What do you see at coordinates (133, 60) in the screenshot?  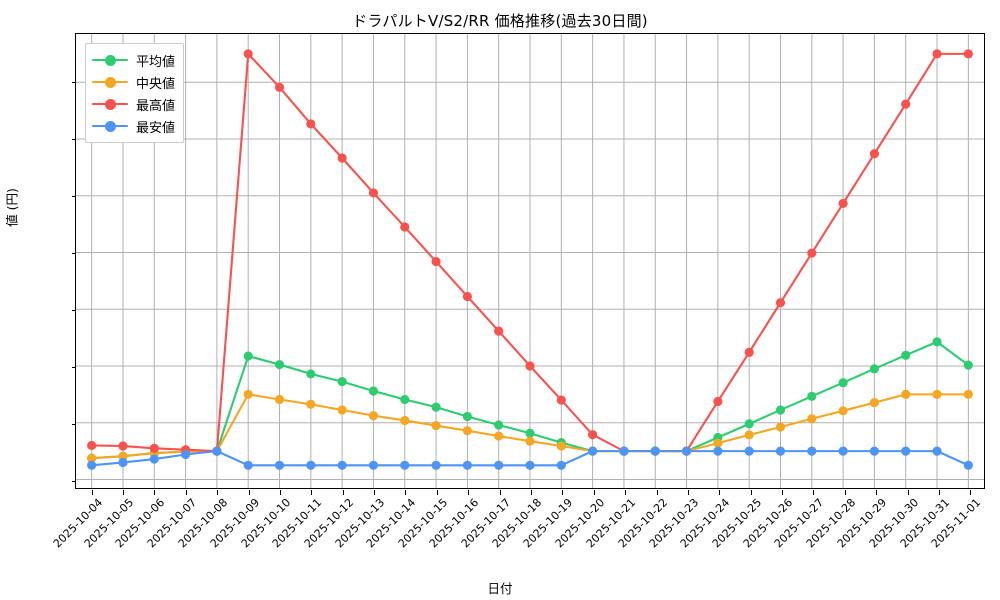 I see `legend-item-0: 平均値` at bounding box center [133, 60].